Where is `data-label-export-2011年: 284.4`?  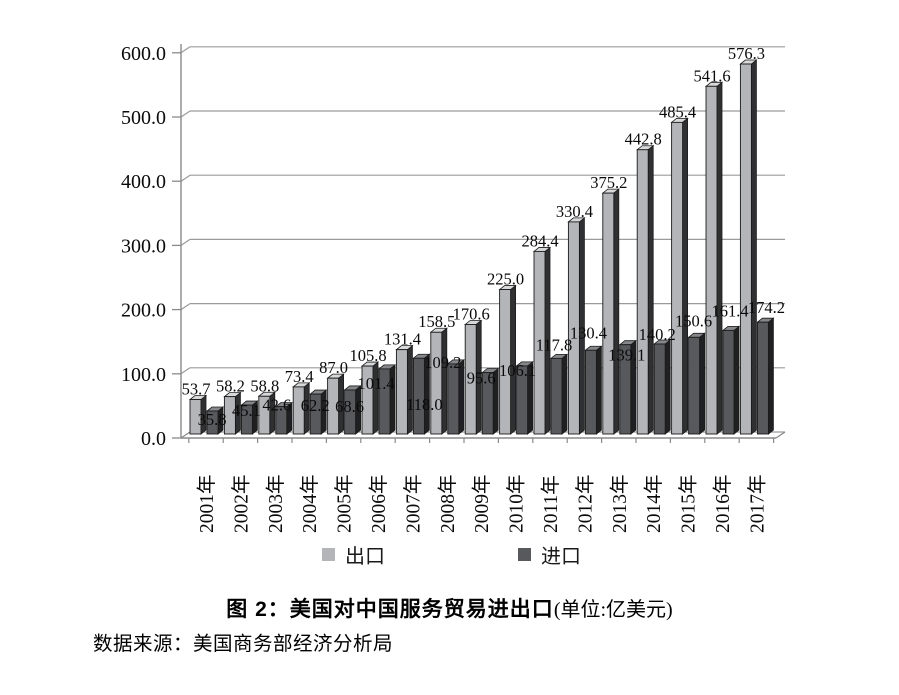 data-label-export-2011年: 284.4 is located at coordinates (539, 240).